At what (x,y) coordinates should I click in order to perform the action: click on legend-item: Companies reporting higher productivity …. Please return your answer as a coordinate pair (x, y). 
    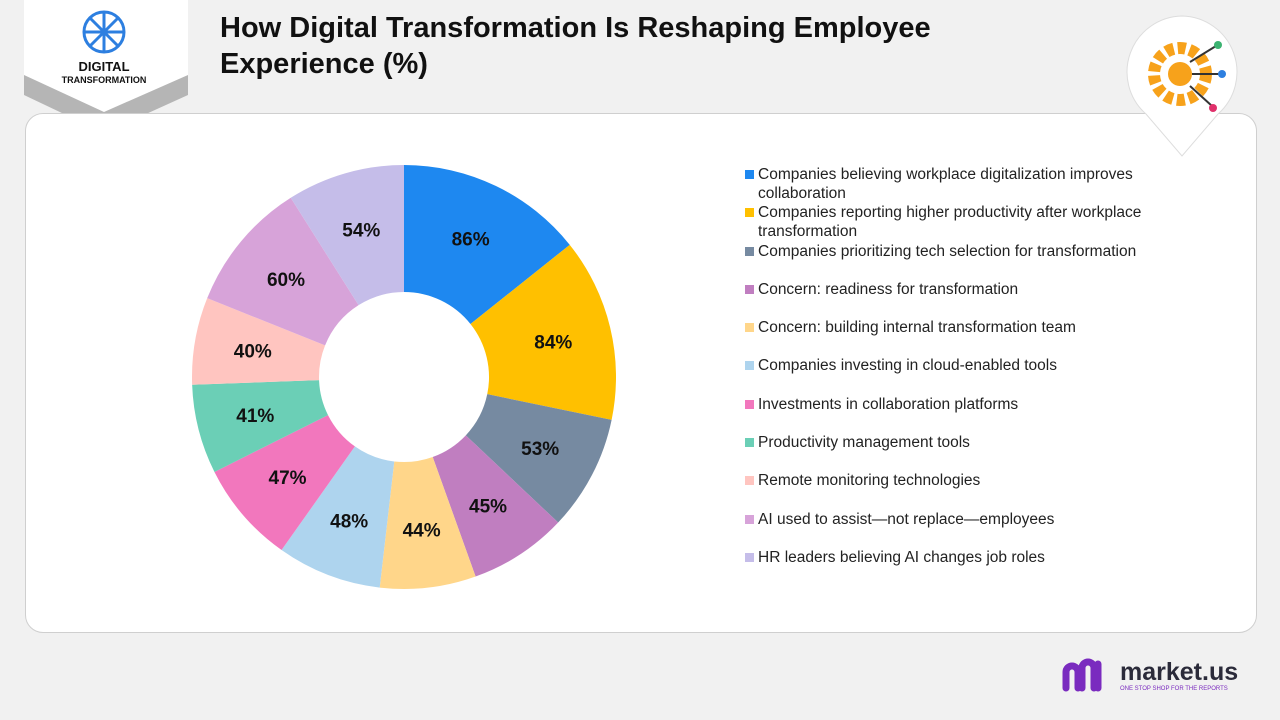
    Looking at the image, I should click on (945, 222).